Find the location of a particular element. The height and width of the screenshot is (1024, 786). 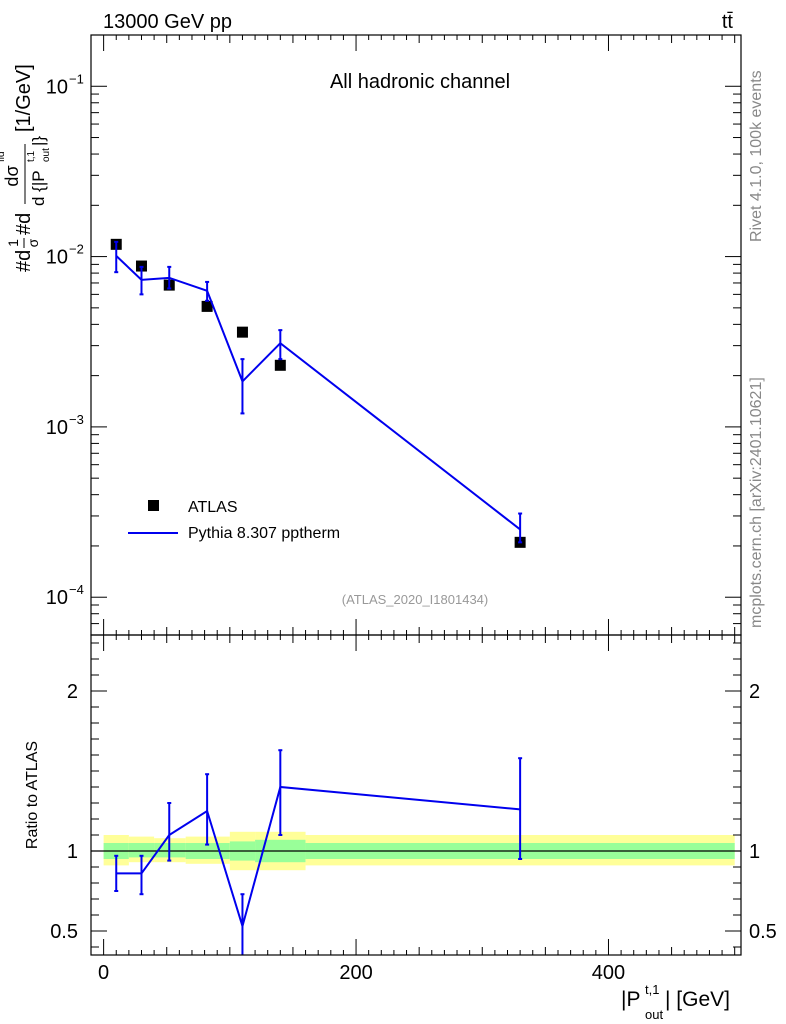

x-tick-label: 0 is located at coordinates (103, 973).